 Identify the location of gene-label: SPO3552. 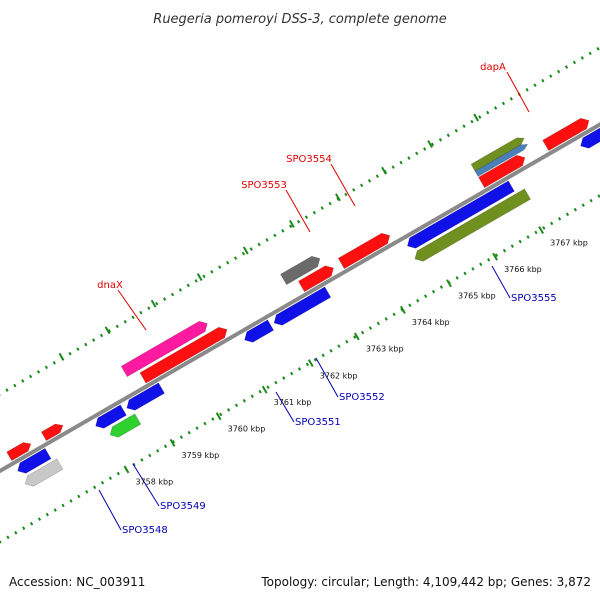
(362, 397).